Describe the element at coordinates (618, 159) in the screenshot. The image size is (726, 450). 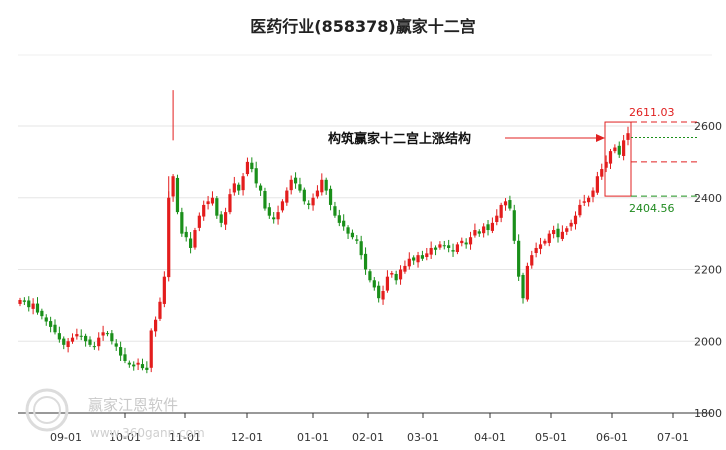
I see `range-box` at that location.